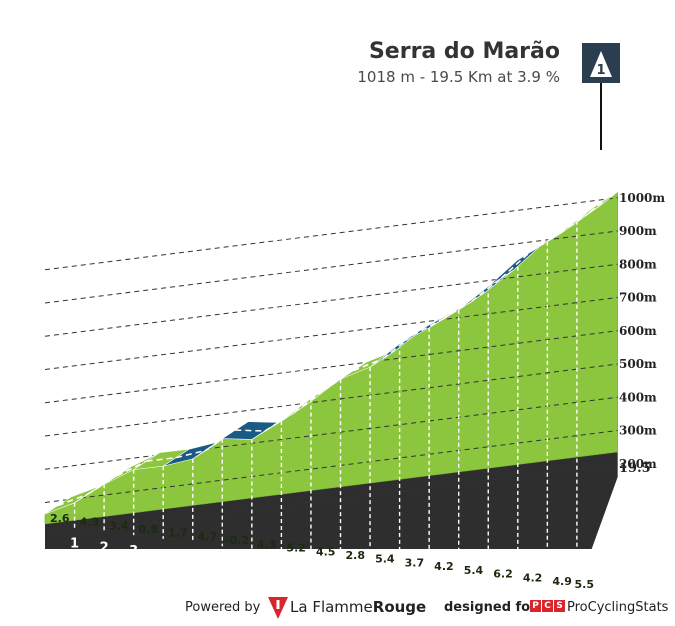 The height and width of the screenshot is (626, 675). What do you see at coordinates (429, 588) in the screenshot?
I see `km-label: 13` at bounding box center [429, 588].